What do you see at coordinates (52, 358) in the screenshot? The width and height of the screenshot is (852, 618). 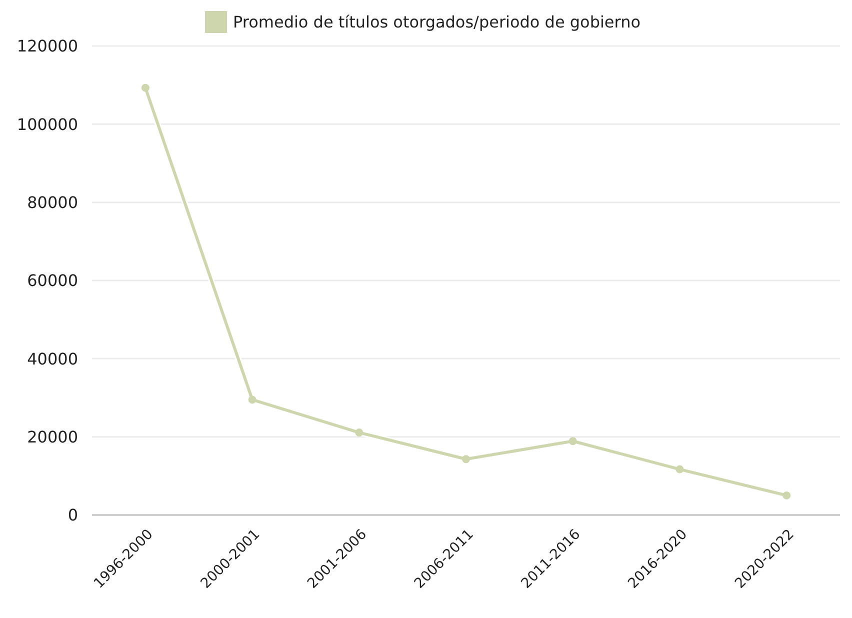 I see `y-tick-label: 40000` at bounding box center [52, 358].